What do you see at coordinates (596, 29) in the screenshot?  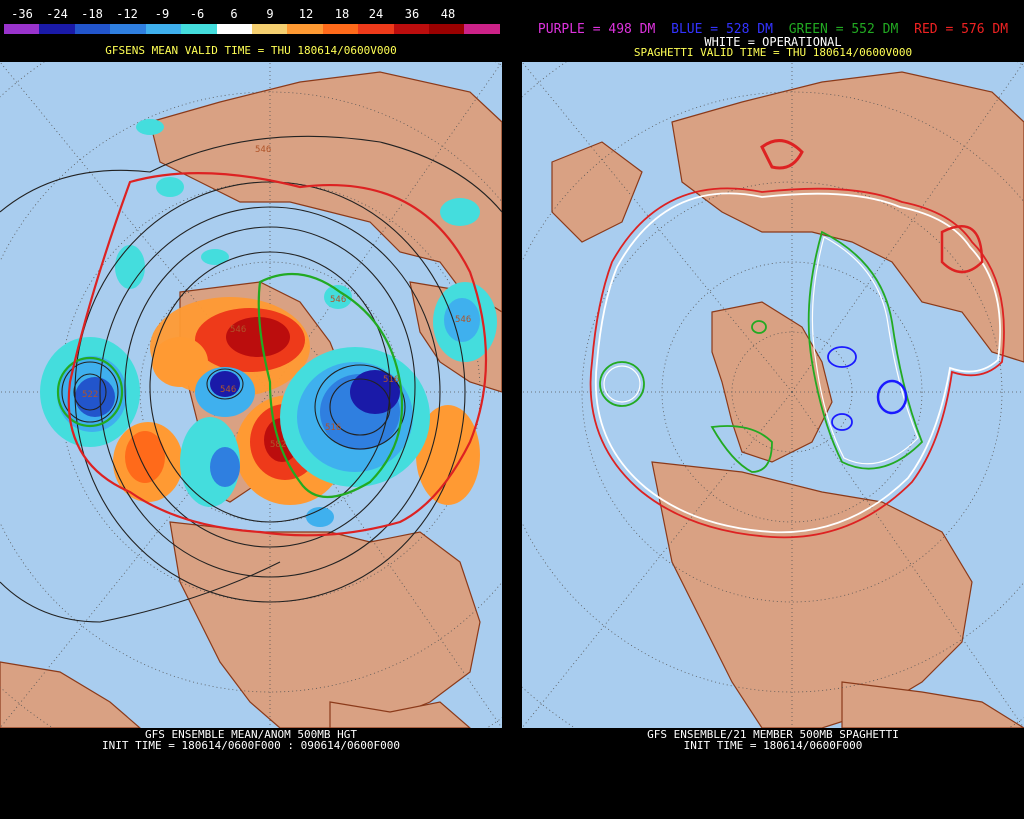 I see `legend-purple: PURPLE = 498 DM` at bounding box center [596, 29].